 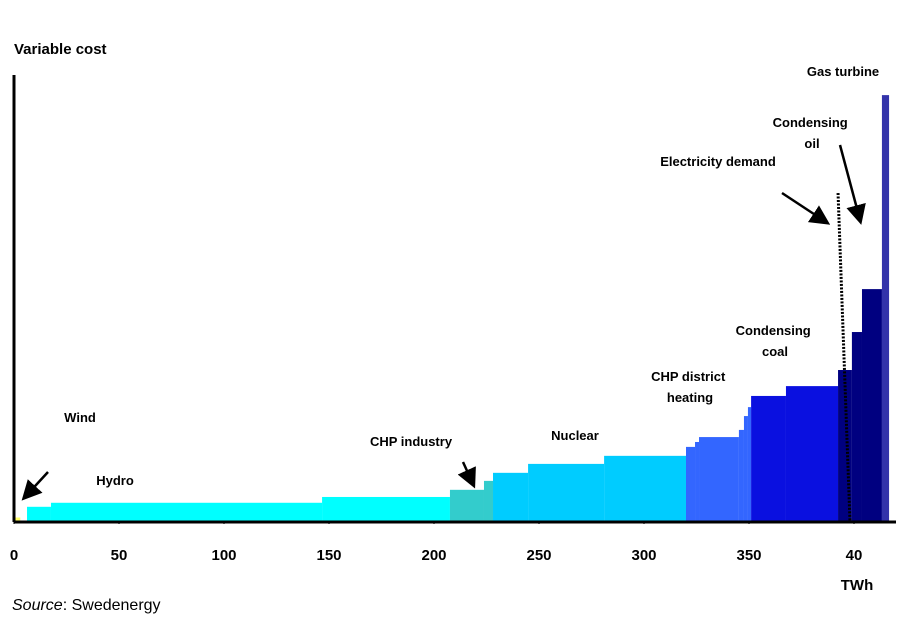 I want to click on x-axis-label: TWh, so click(x=857, y=585).